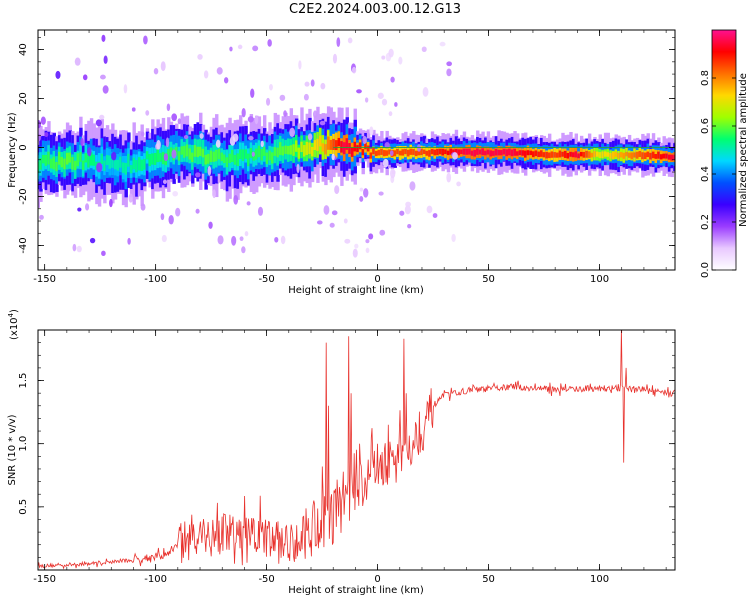 This screenshot has width=750, height=600. Describe the element at coordinates (23, 147) in the screenshot. I see `y-tick-label: 0` at that location.